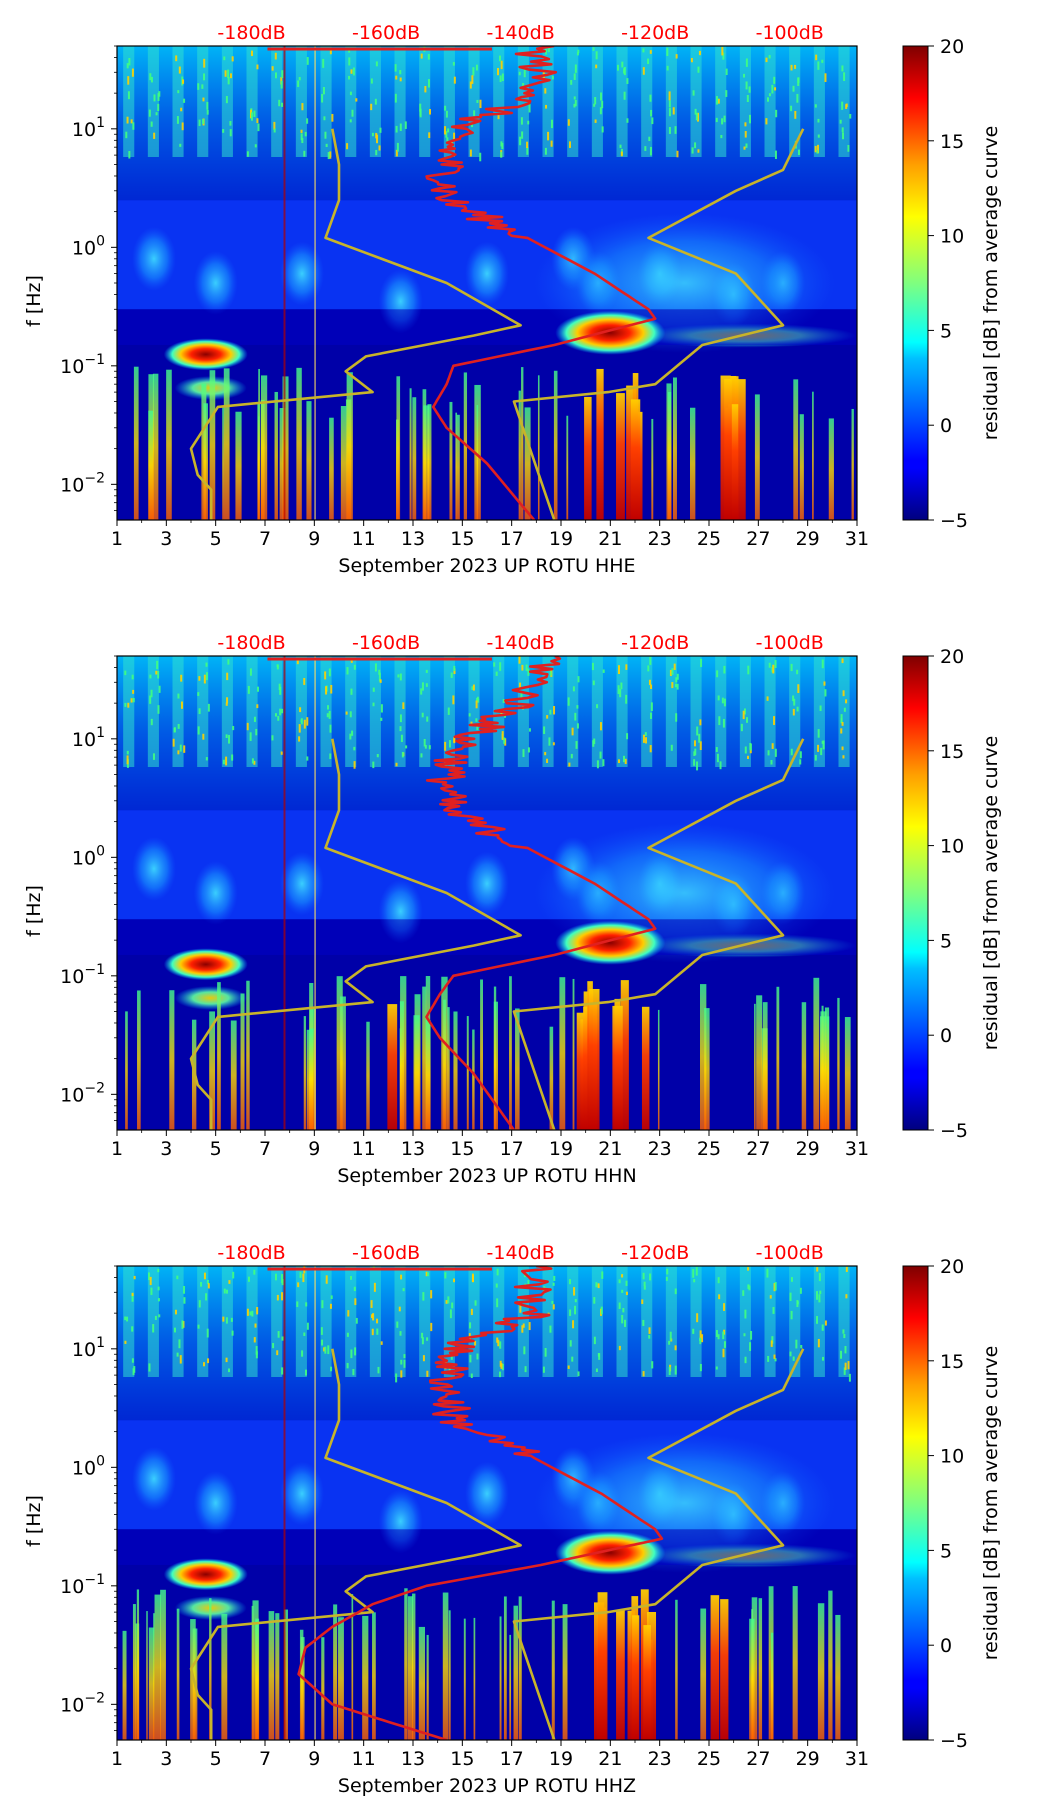 This screenshot has width=1052, height=1806. I want to click on x-tick-label: 5, so click(216, 539).